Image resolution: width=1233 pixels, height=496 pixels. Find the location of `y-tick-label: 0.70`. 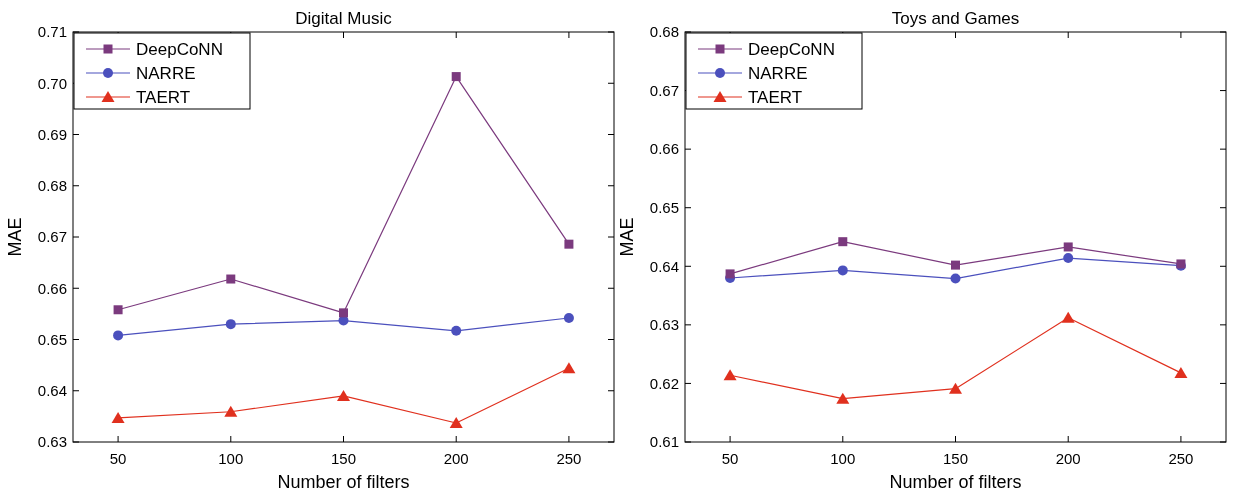

y-tick-label: 0.70 is located at coordinates (52, 83).